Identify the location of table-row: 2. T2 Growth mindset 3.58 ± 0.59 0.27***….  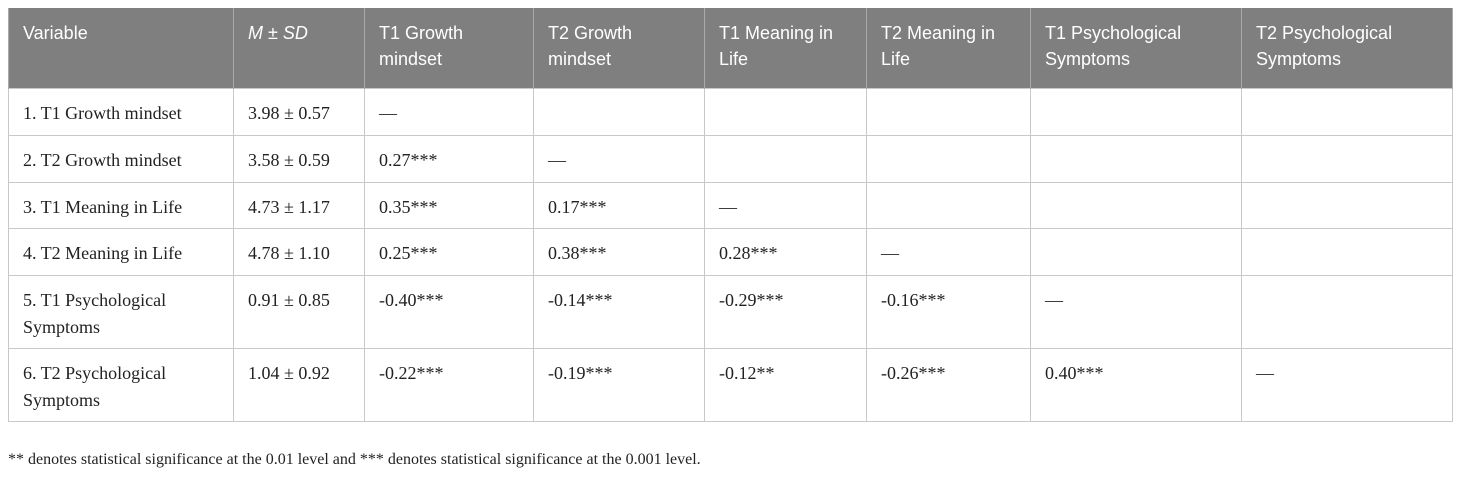
(730, 158).